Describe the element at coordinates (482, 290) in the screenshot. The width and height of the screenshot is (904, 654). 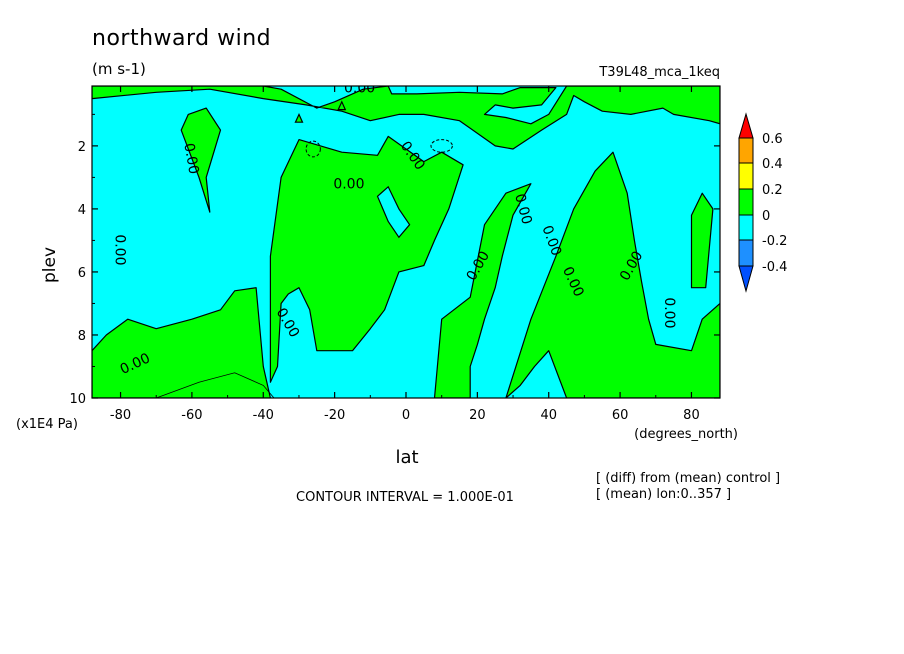
I see `positive-region-center-strip` at that location.